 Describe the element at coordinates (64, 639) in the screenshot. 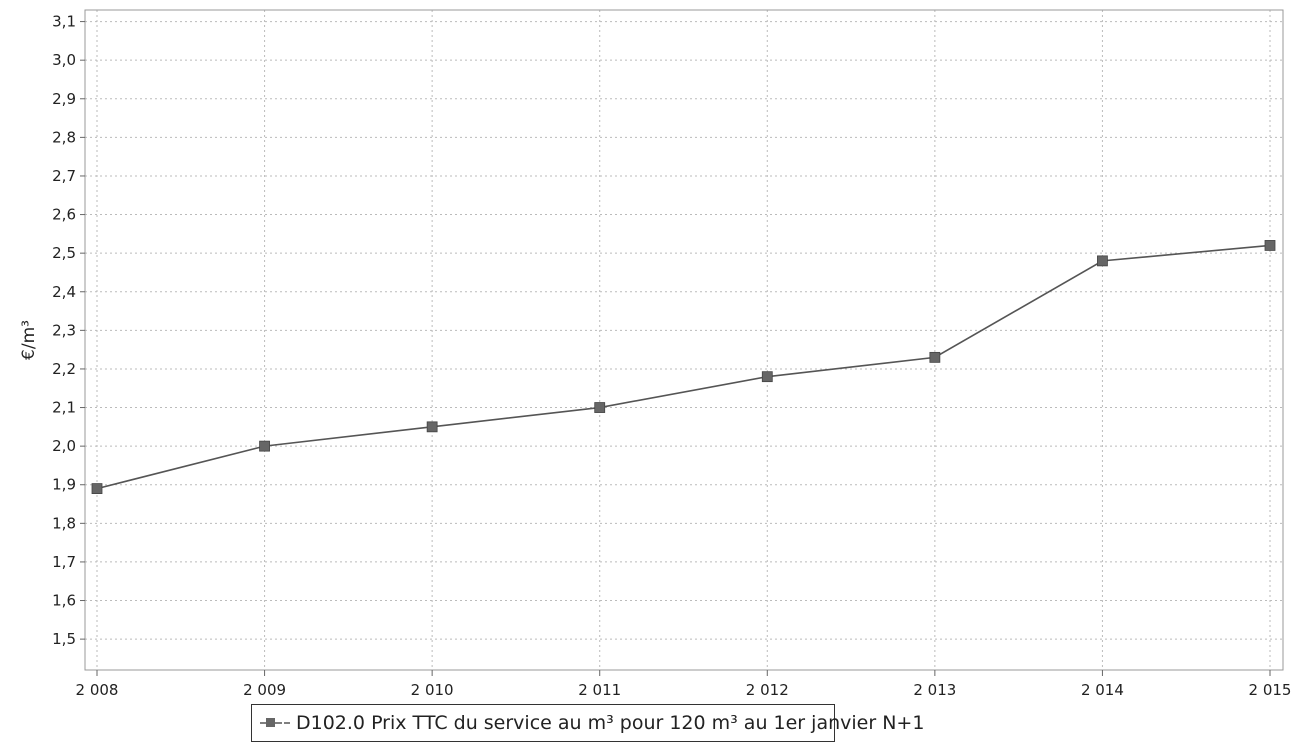

I see `y-tick-label: 1,5` at that location.